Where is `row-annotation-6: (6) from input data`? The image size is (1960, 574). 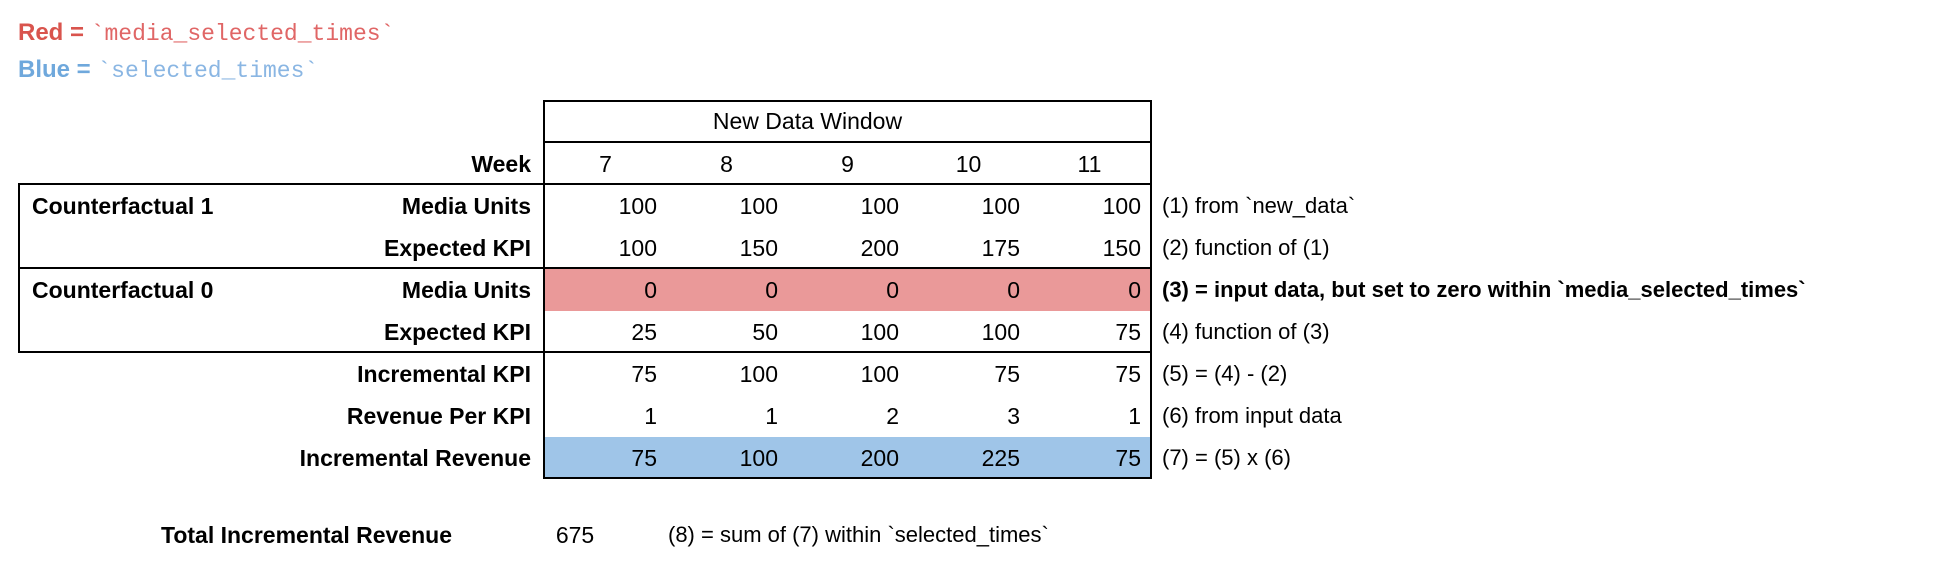
row-annotation-6: (6) from input data is located at coordinates (1252, 415).